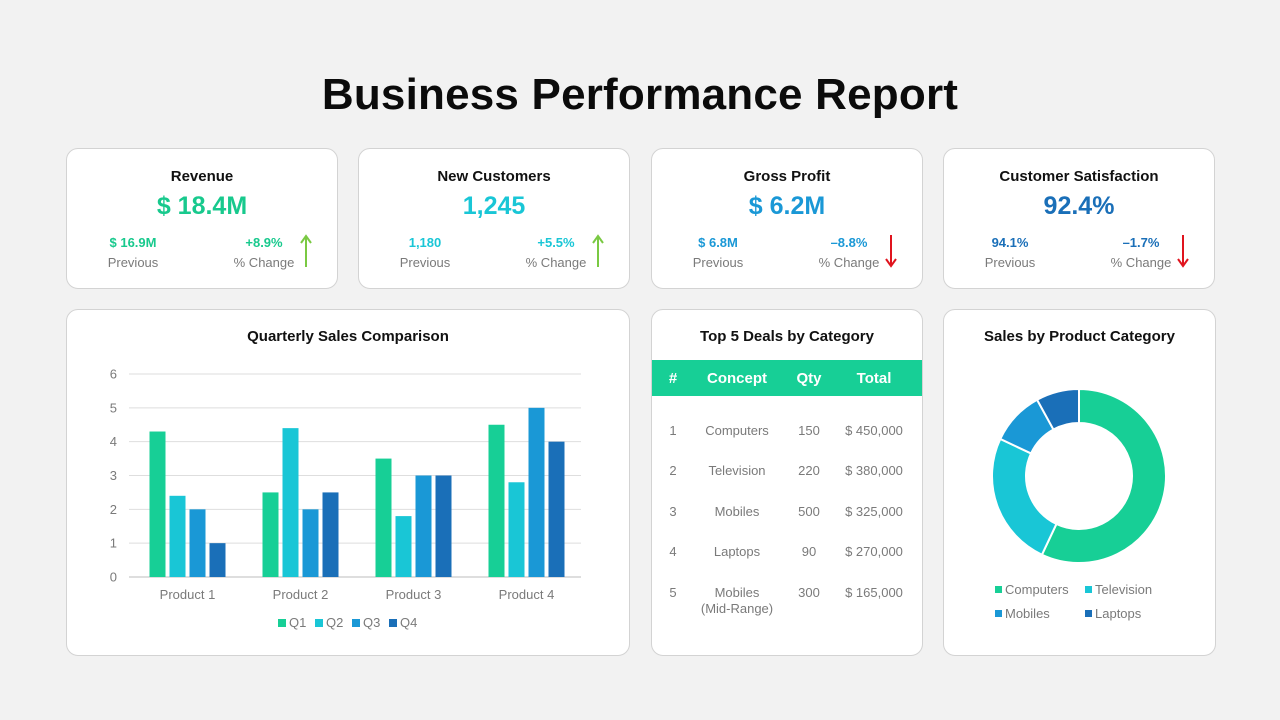 The width and height of the screenshot is (1280, 720). Describe the element at coordinates (202, 176) in the screenshot. I see `kpi-title: Revenue` at that location.